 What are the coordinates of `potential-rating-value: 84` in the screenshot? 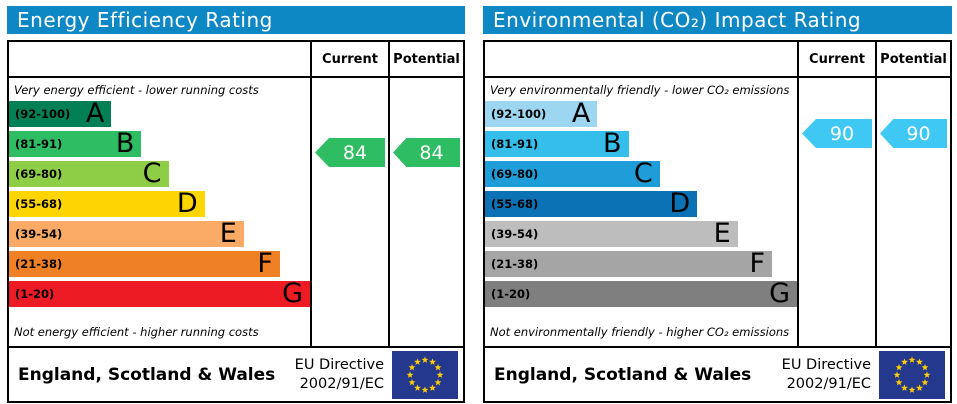 It's located at (431, 152).